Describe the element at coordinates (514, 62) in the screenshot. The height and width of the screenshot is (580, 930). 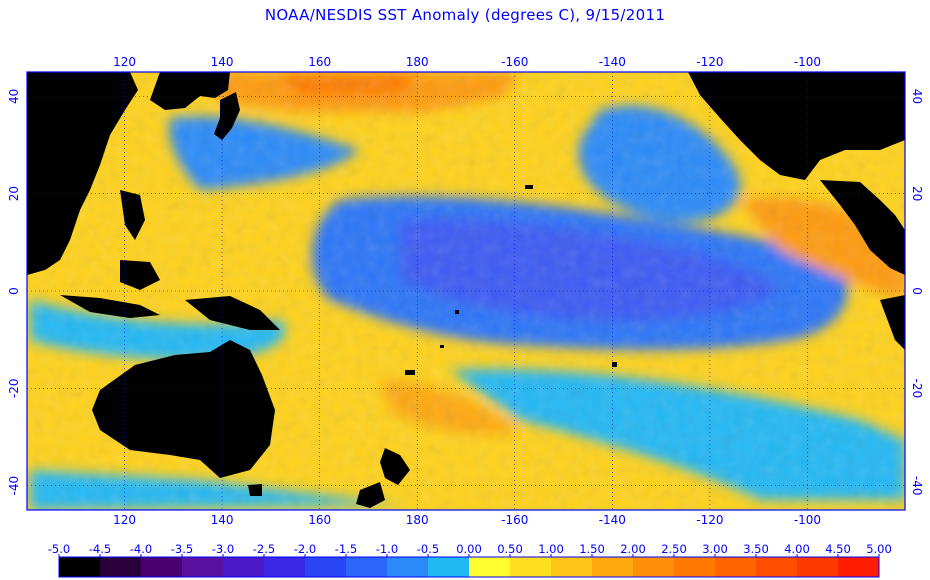
I see `lon-tick-label-top: -160` at that location.